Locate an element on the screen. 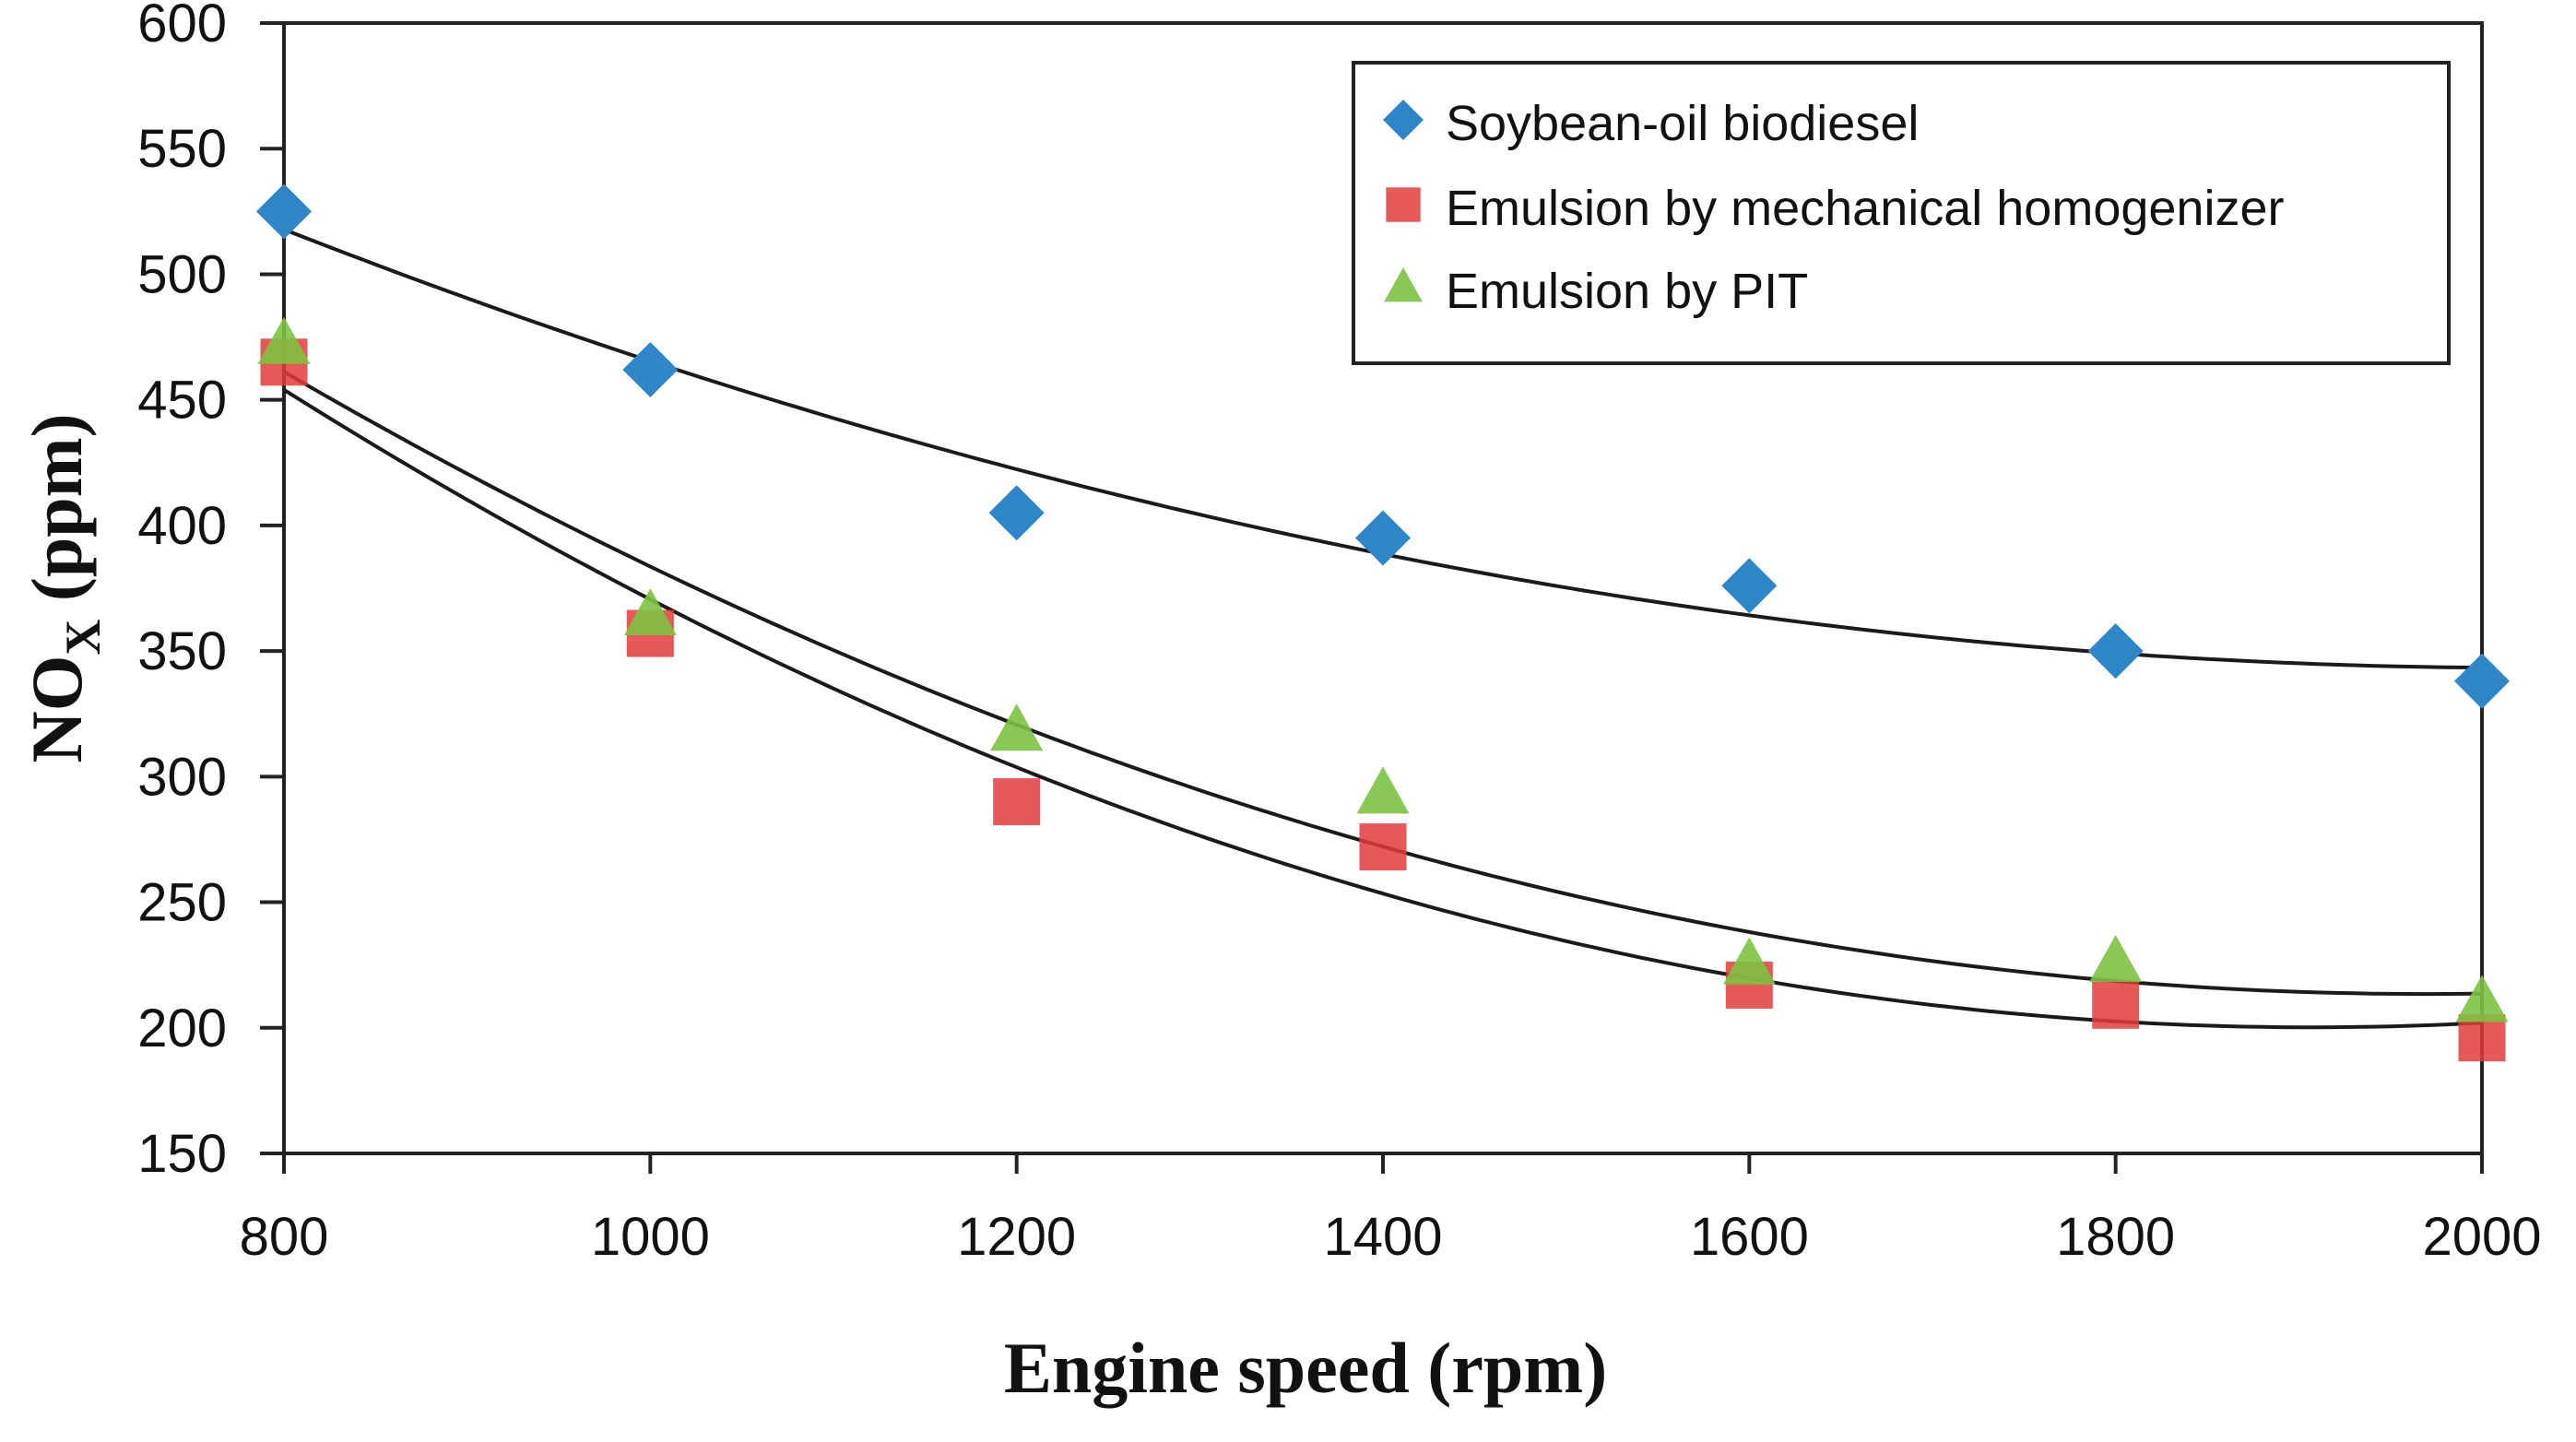 This screenshot has height=1442, width=2576. y-axis: 150 200 250 300 350 400 450 500 550 600 is located at coordinates (210, 592).